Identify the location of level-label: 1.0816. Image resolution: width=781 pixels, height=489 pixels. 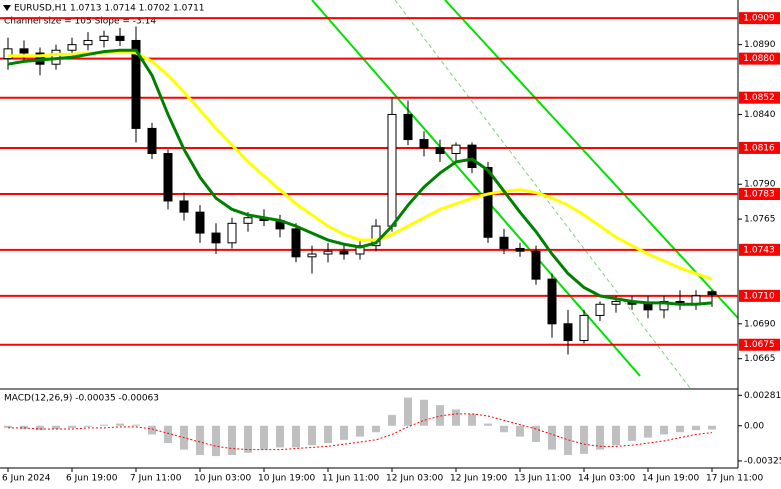
(759, 148).